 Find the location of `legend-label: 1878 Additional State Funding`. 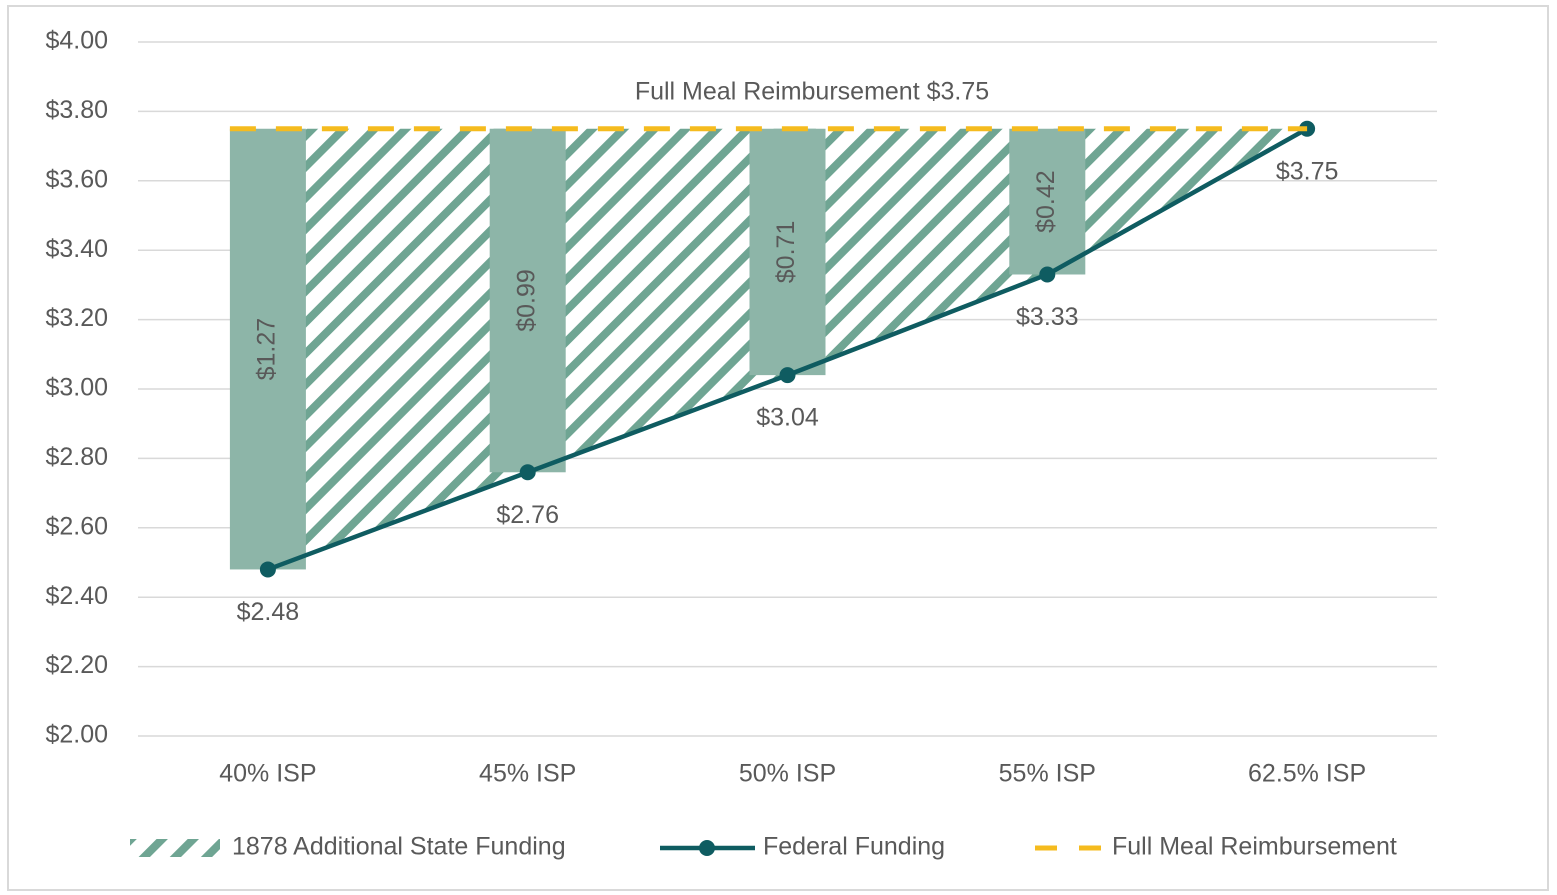

legend-label: 1878 Additional State Funding is located at coordinates (399, 847).